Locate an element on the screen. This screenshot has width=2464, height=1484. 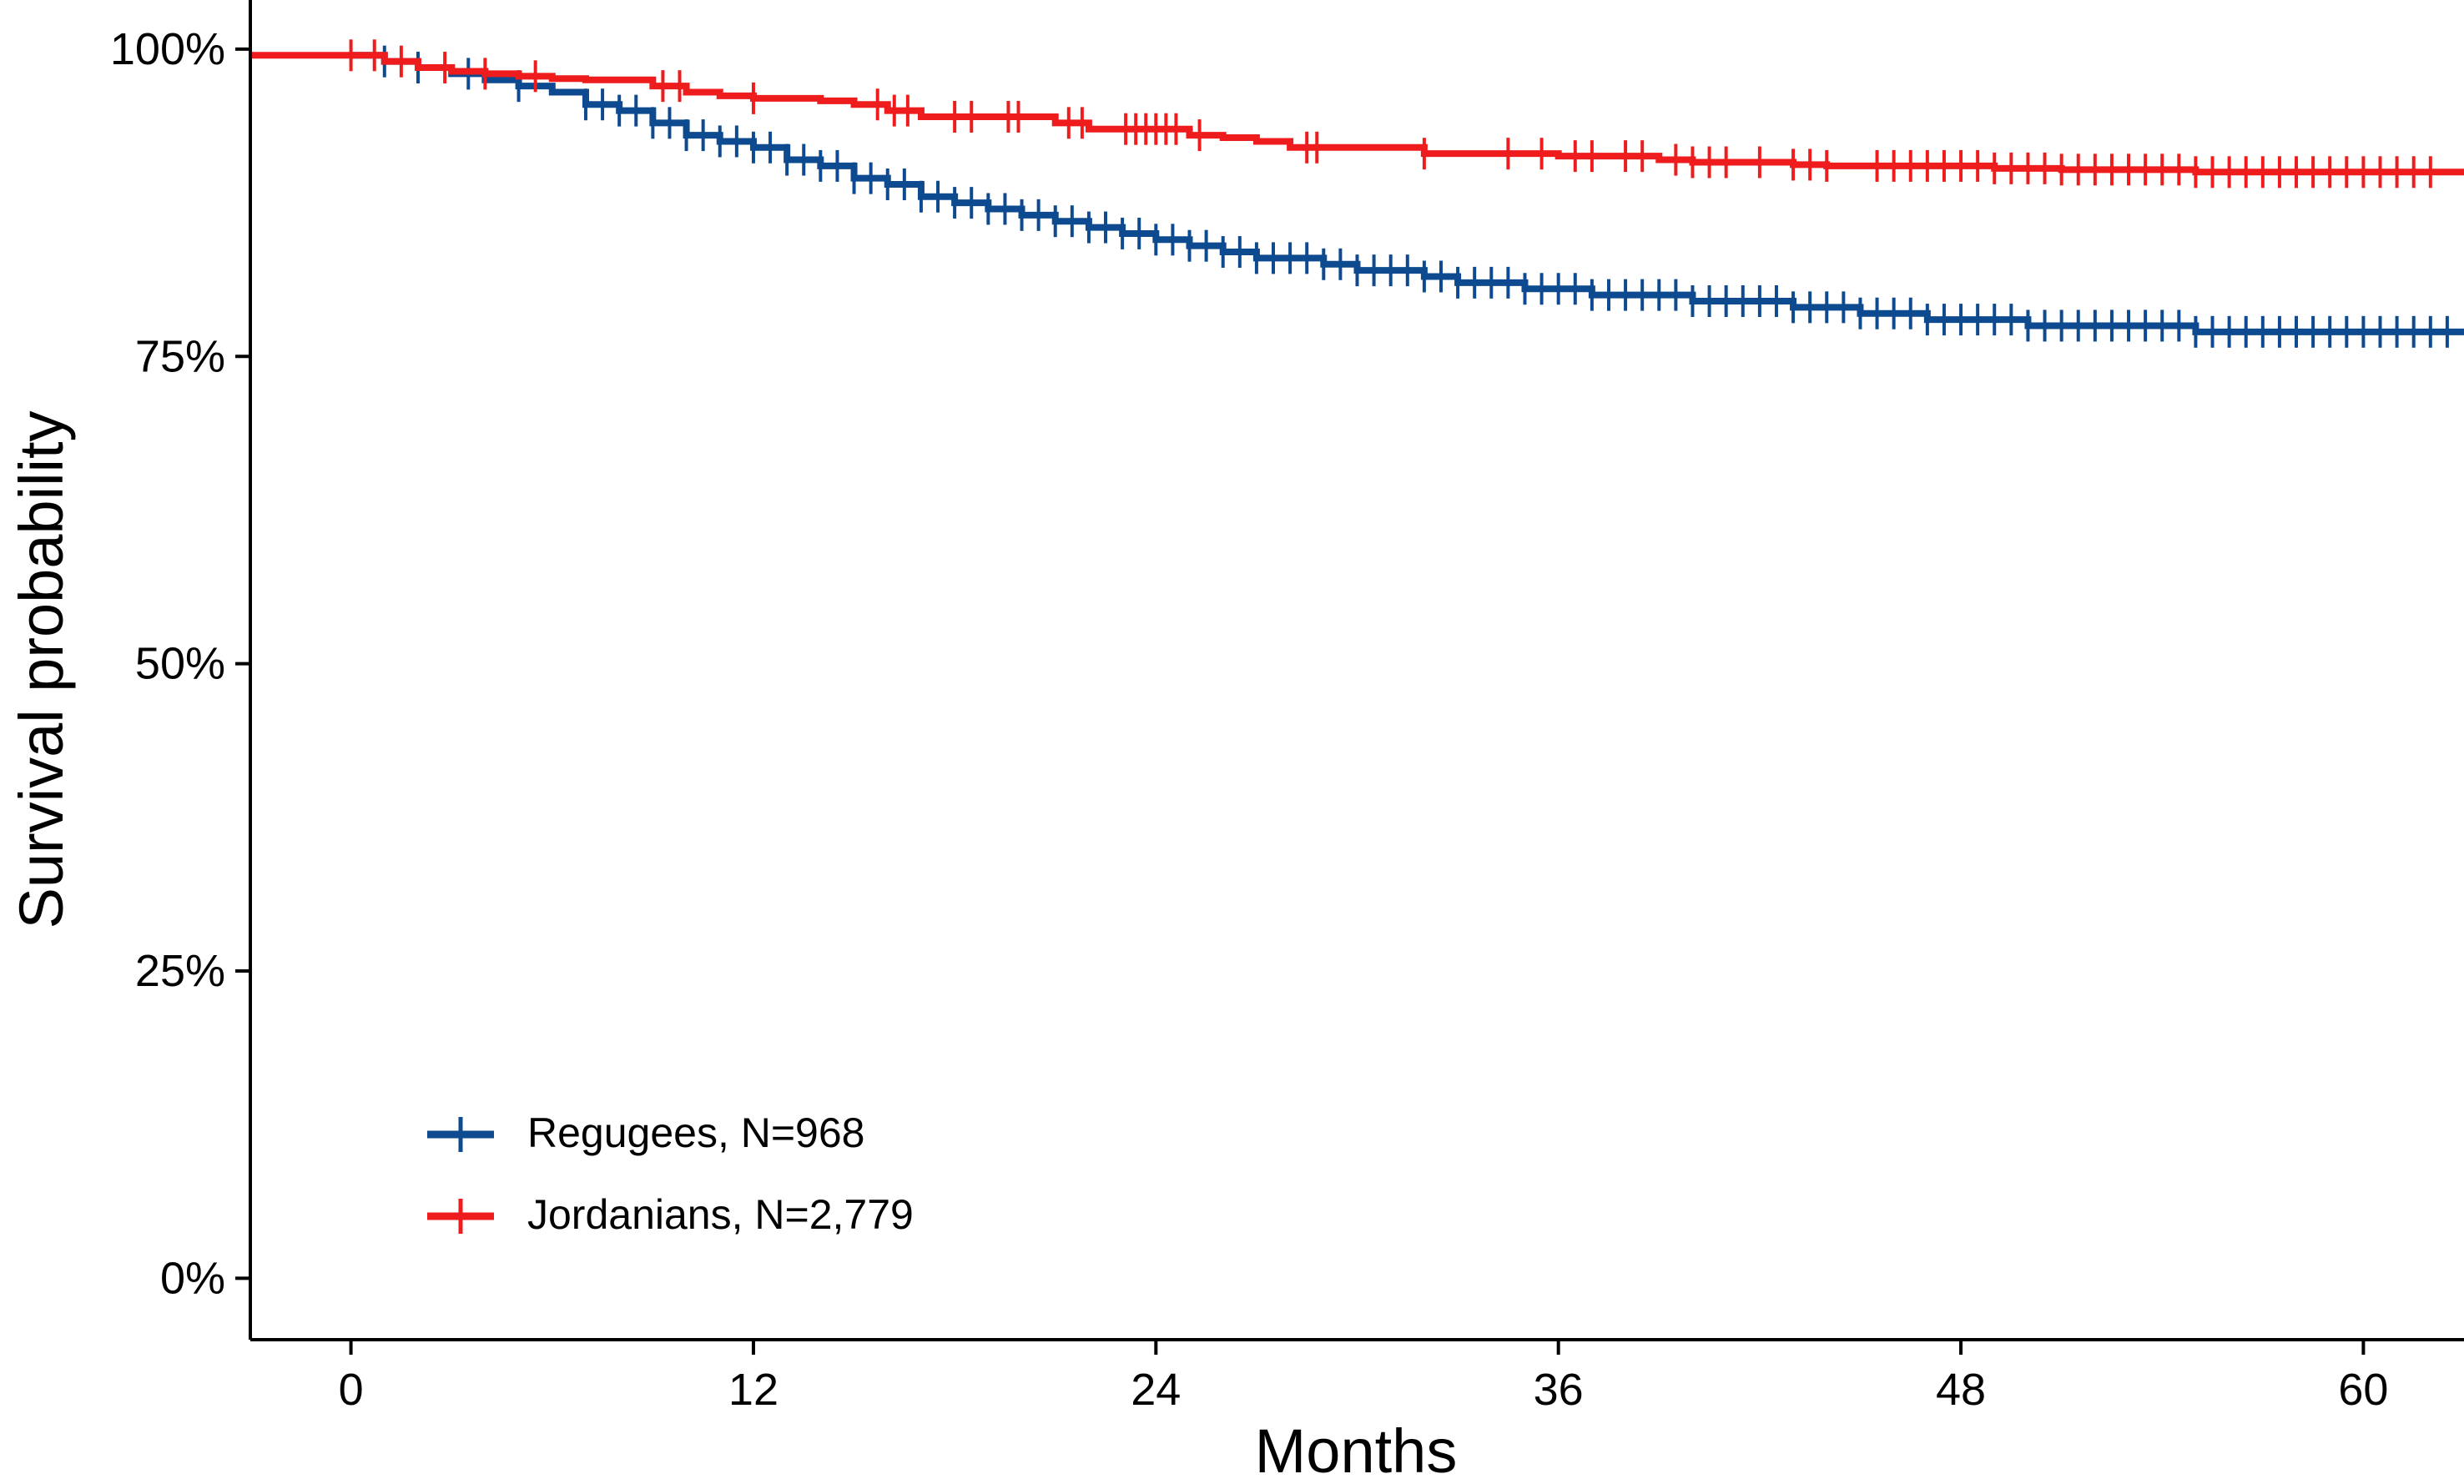
x-tick-label: 48 is located at coordinates (1961, 1390).